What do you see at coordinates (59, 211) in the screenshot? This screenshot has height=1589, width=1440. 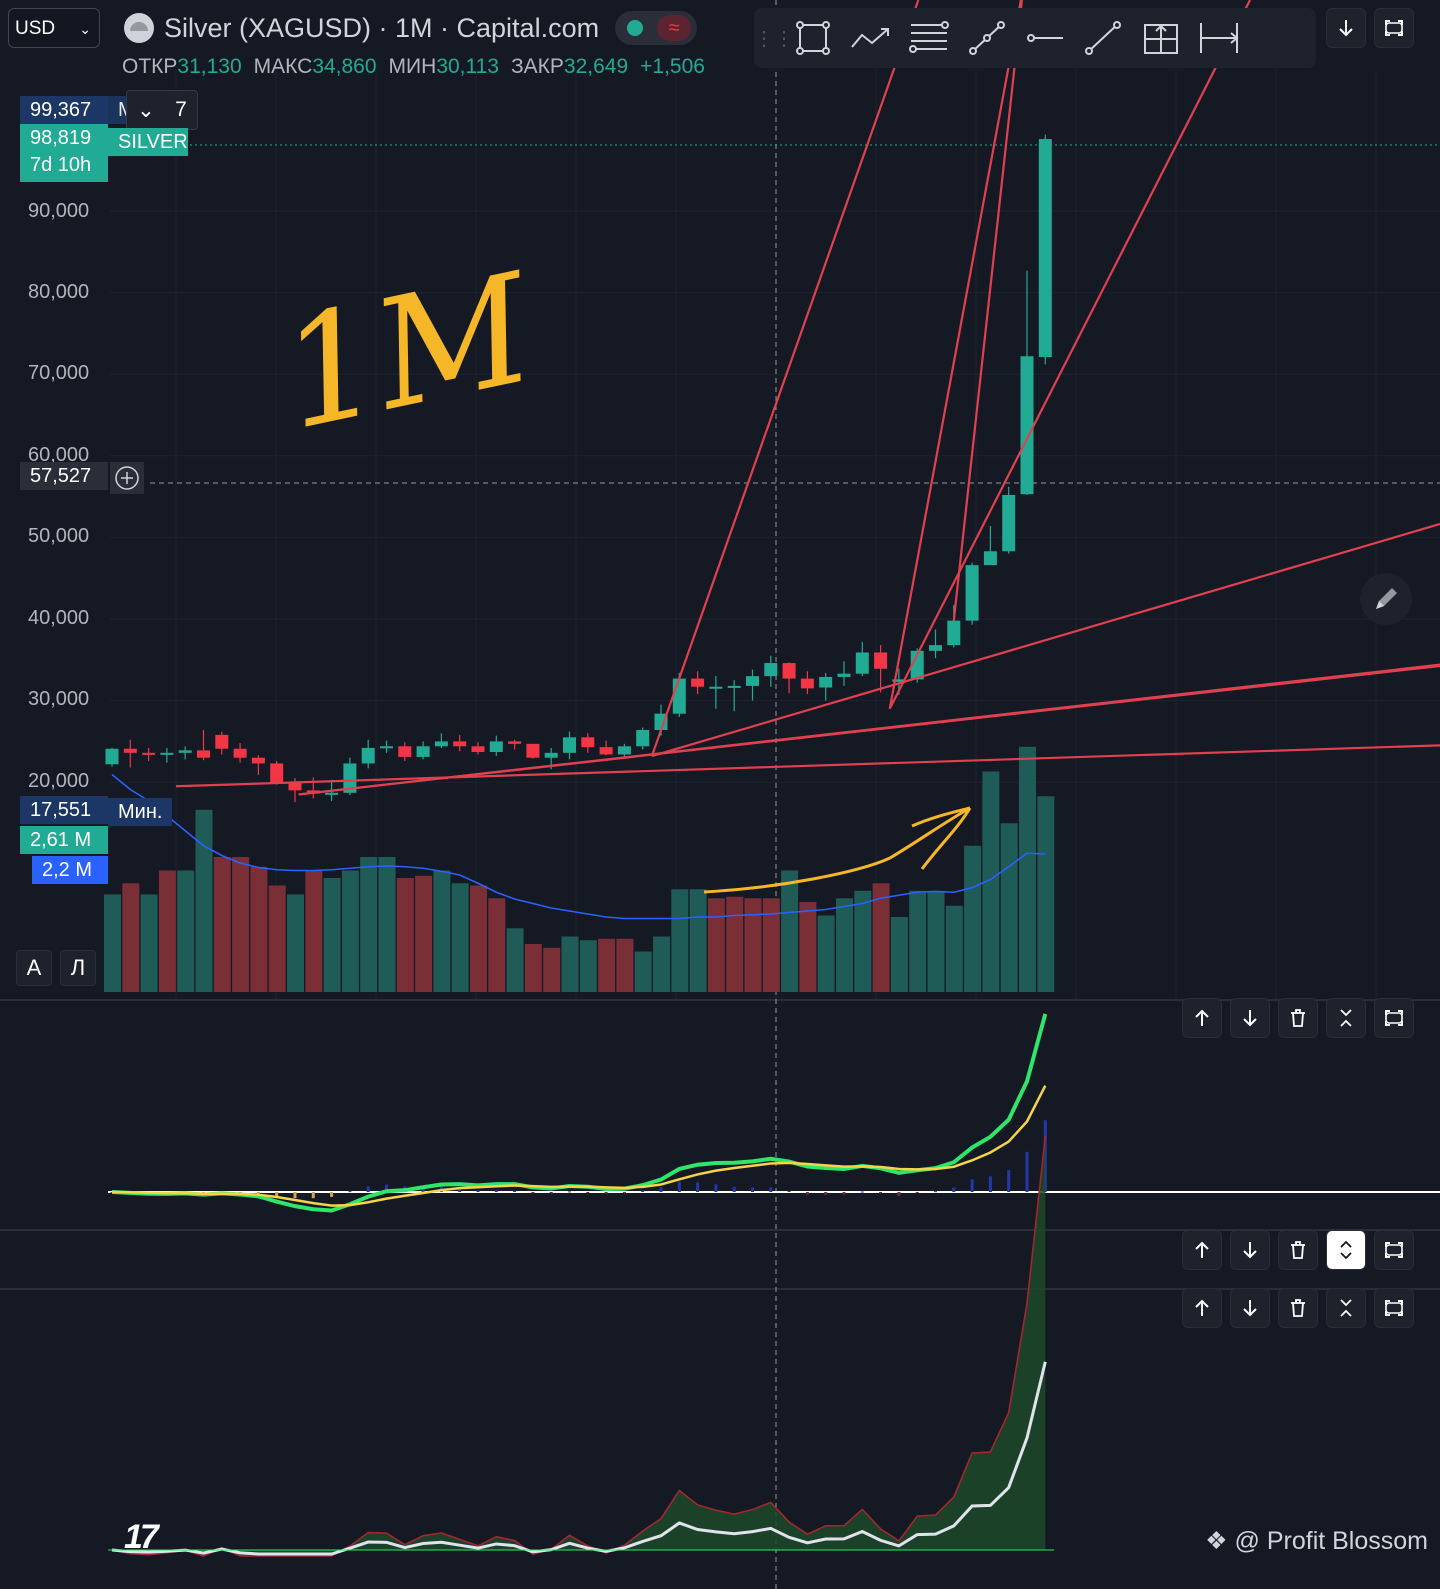 I see `price-tick: 90,000` at bounding box center [59, 211].